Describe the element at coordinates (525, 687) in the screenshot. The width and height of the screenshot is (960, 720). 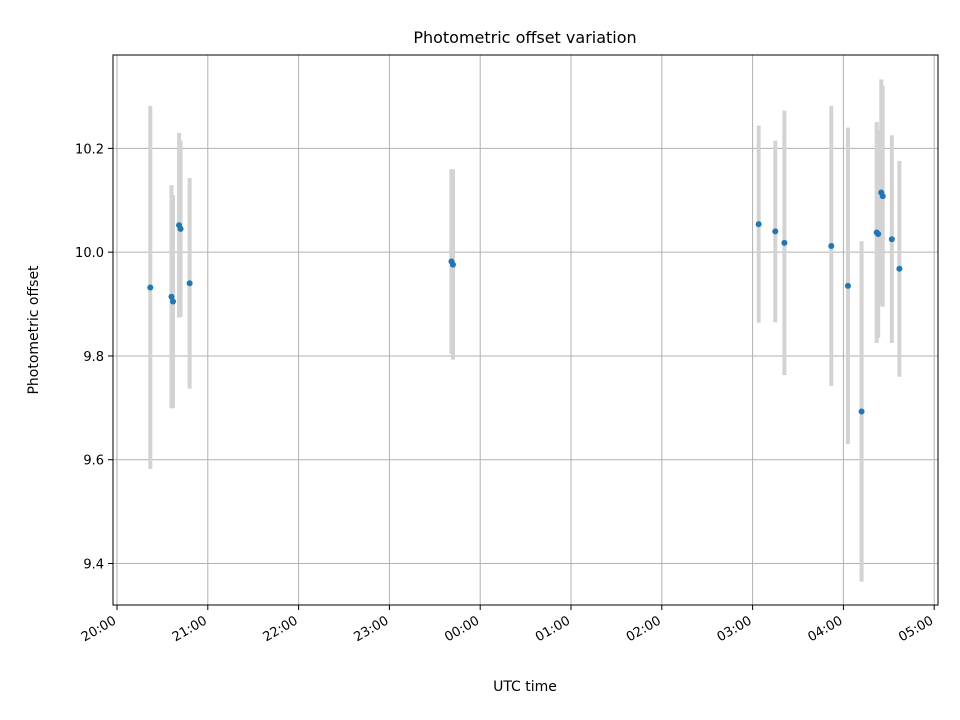
I see `x-axis-label: UTC time` at that location.